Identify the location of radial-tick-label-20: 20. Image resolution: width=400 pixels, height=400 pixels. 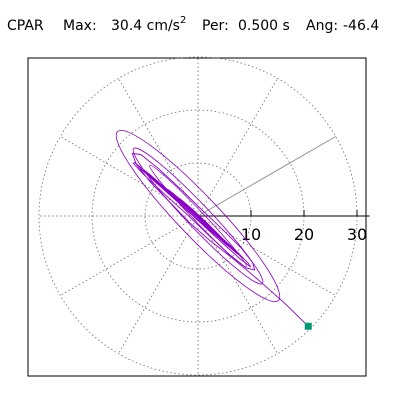
(304, 234).